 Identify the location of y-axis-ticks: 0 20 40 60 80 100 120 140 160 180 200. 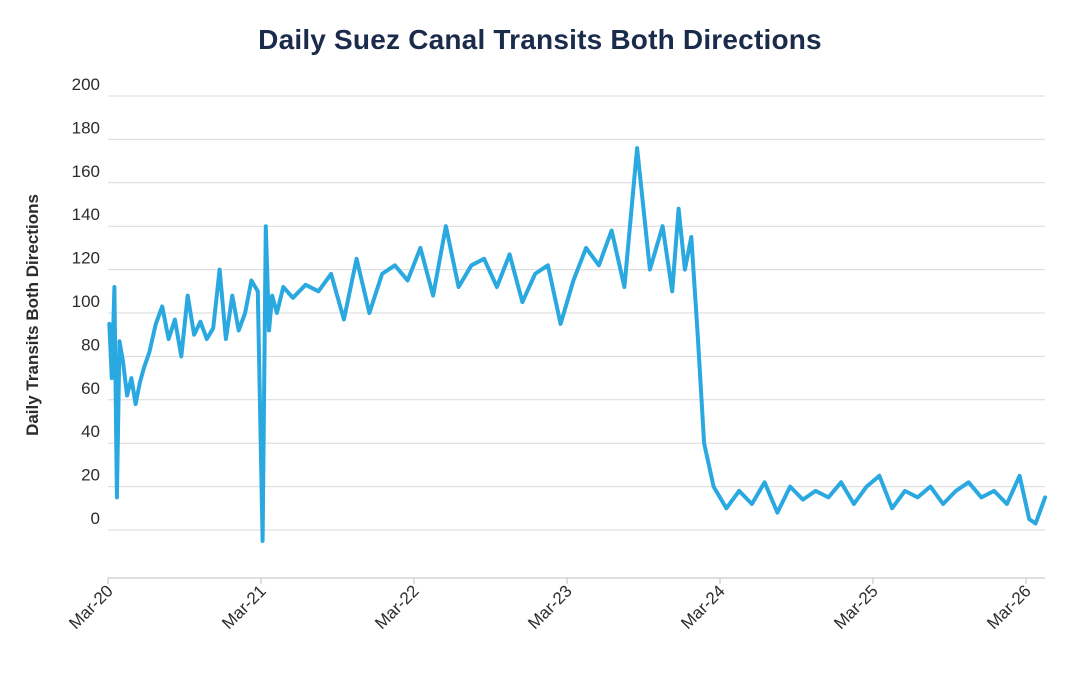
(86, 301).